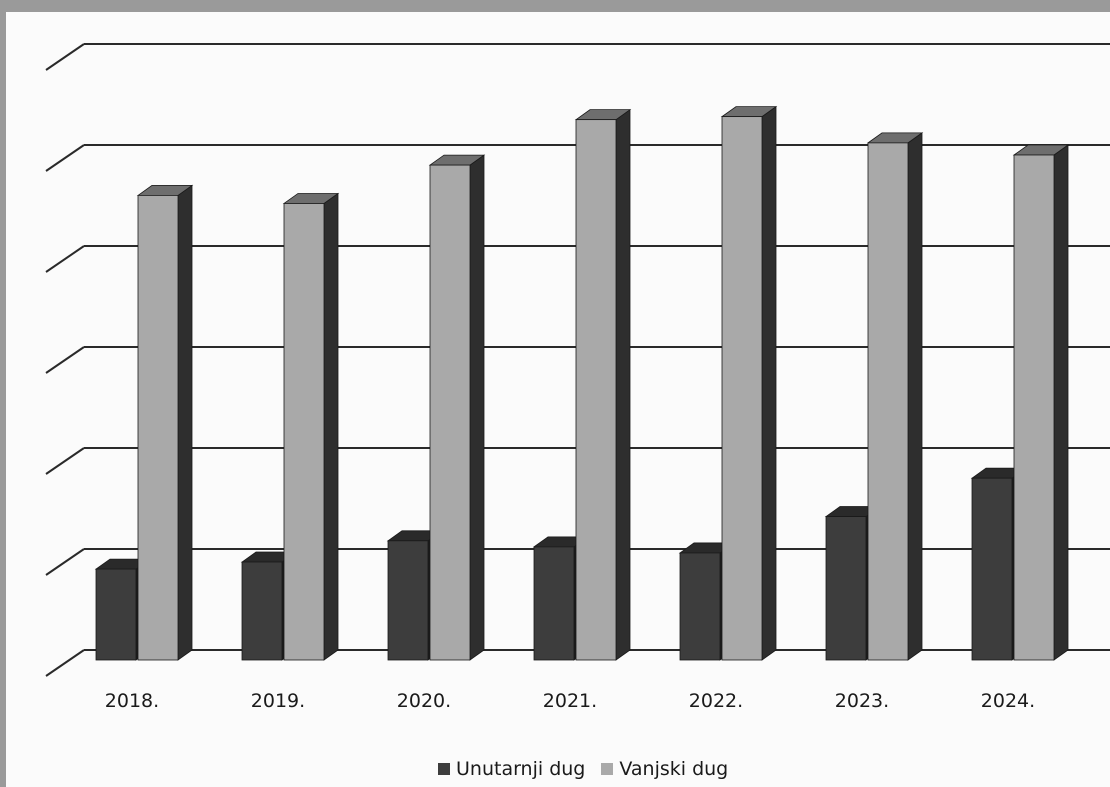 This screenshot has width=1110, height=787. What do you see at coordinates (444, 769) in the screenshot?
I see `legend-swatch-unutarnji` at bounding box center [444, 769].